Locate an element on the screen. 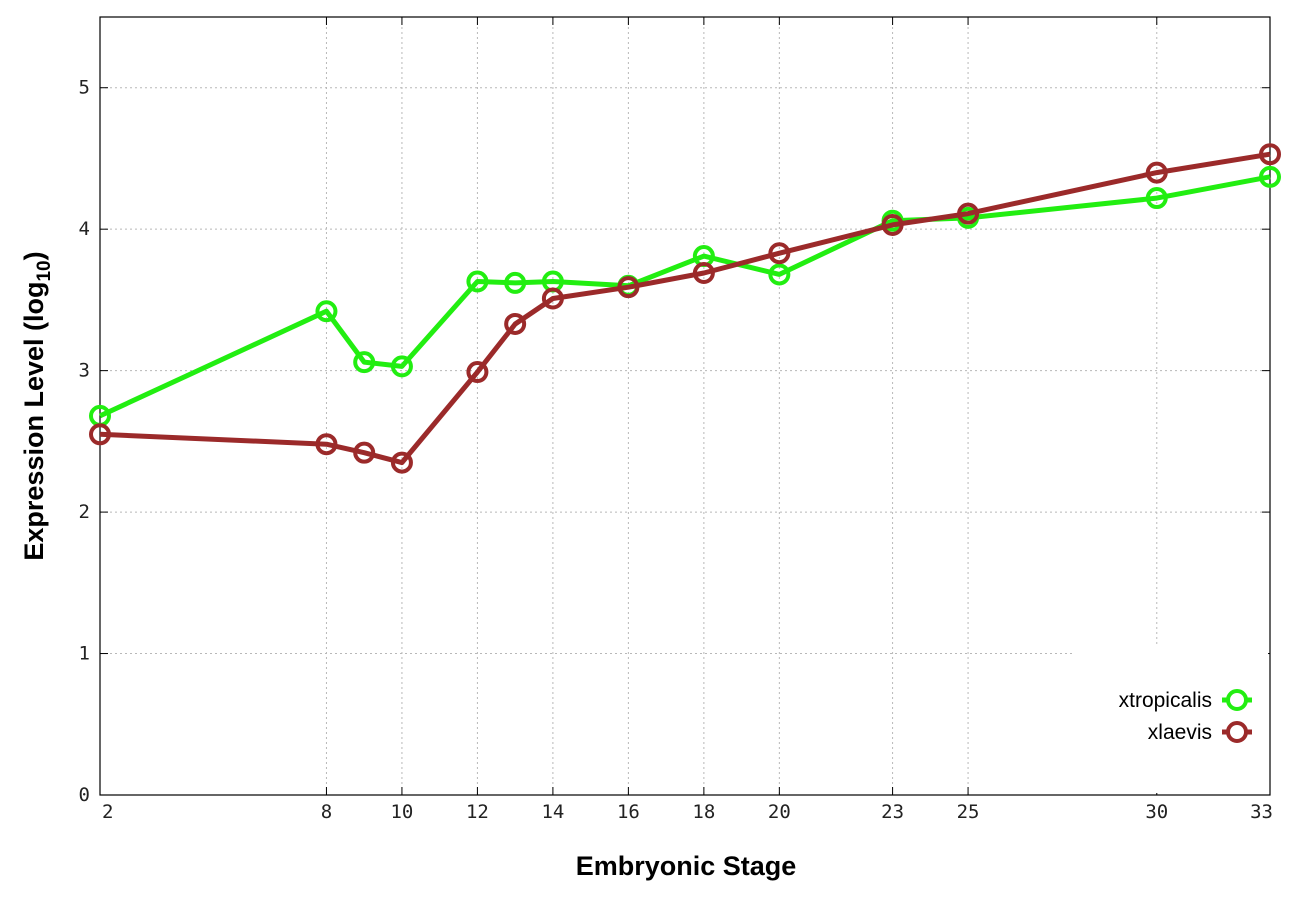 The height and width of the screenshot is (907, 1296). x-tick-label: 2 is located at coordinates (107, 812).